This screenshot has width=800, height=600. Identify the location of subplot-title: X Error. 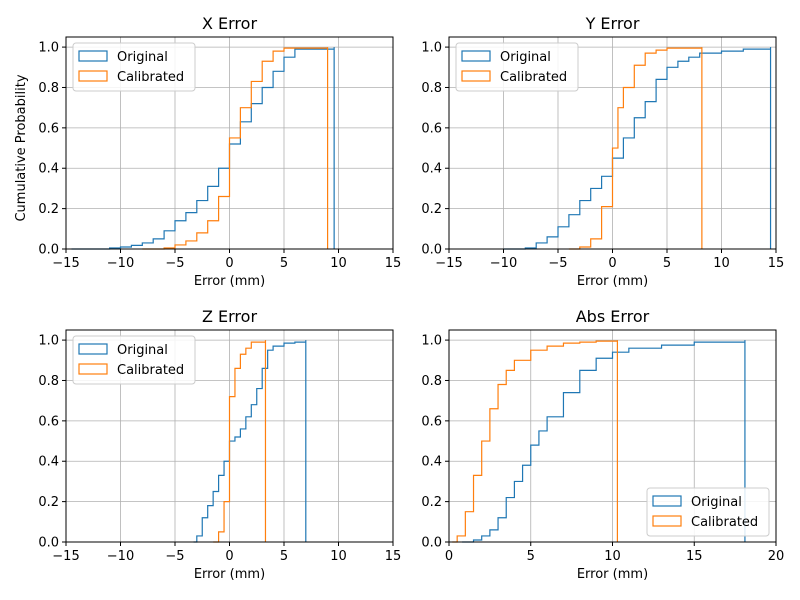
(229, 23).